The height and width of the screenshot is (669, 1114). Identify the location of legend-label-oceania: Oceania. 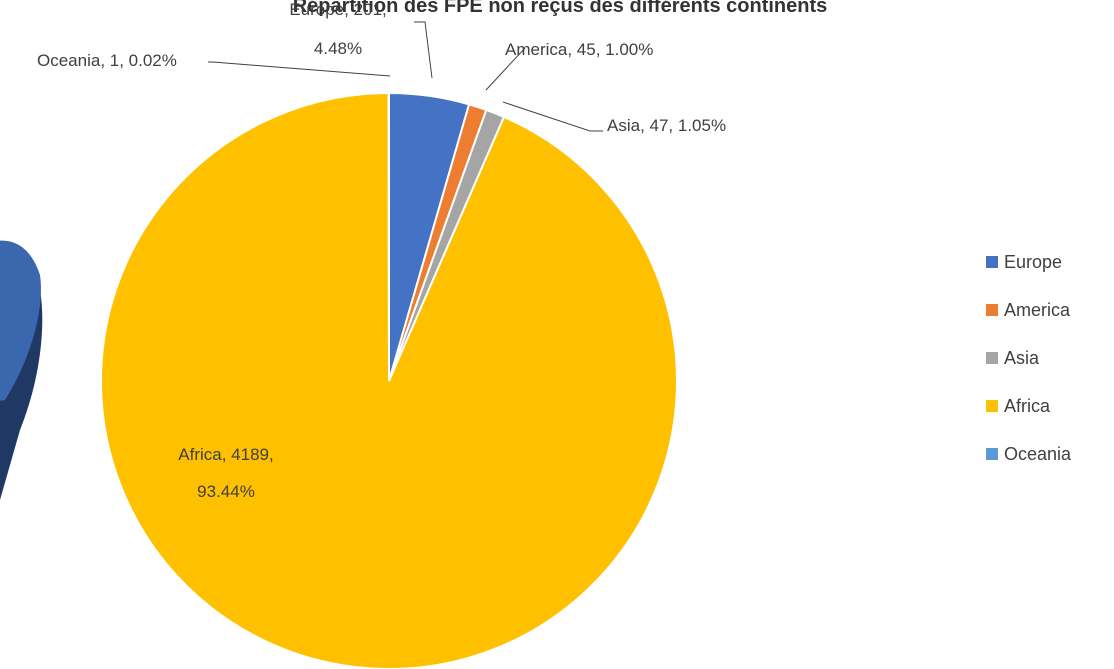
(1038, 453).